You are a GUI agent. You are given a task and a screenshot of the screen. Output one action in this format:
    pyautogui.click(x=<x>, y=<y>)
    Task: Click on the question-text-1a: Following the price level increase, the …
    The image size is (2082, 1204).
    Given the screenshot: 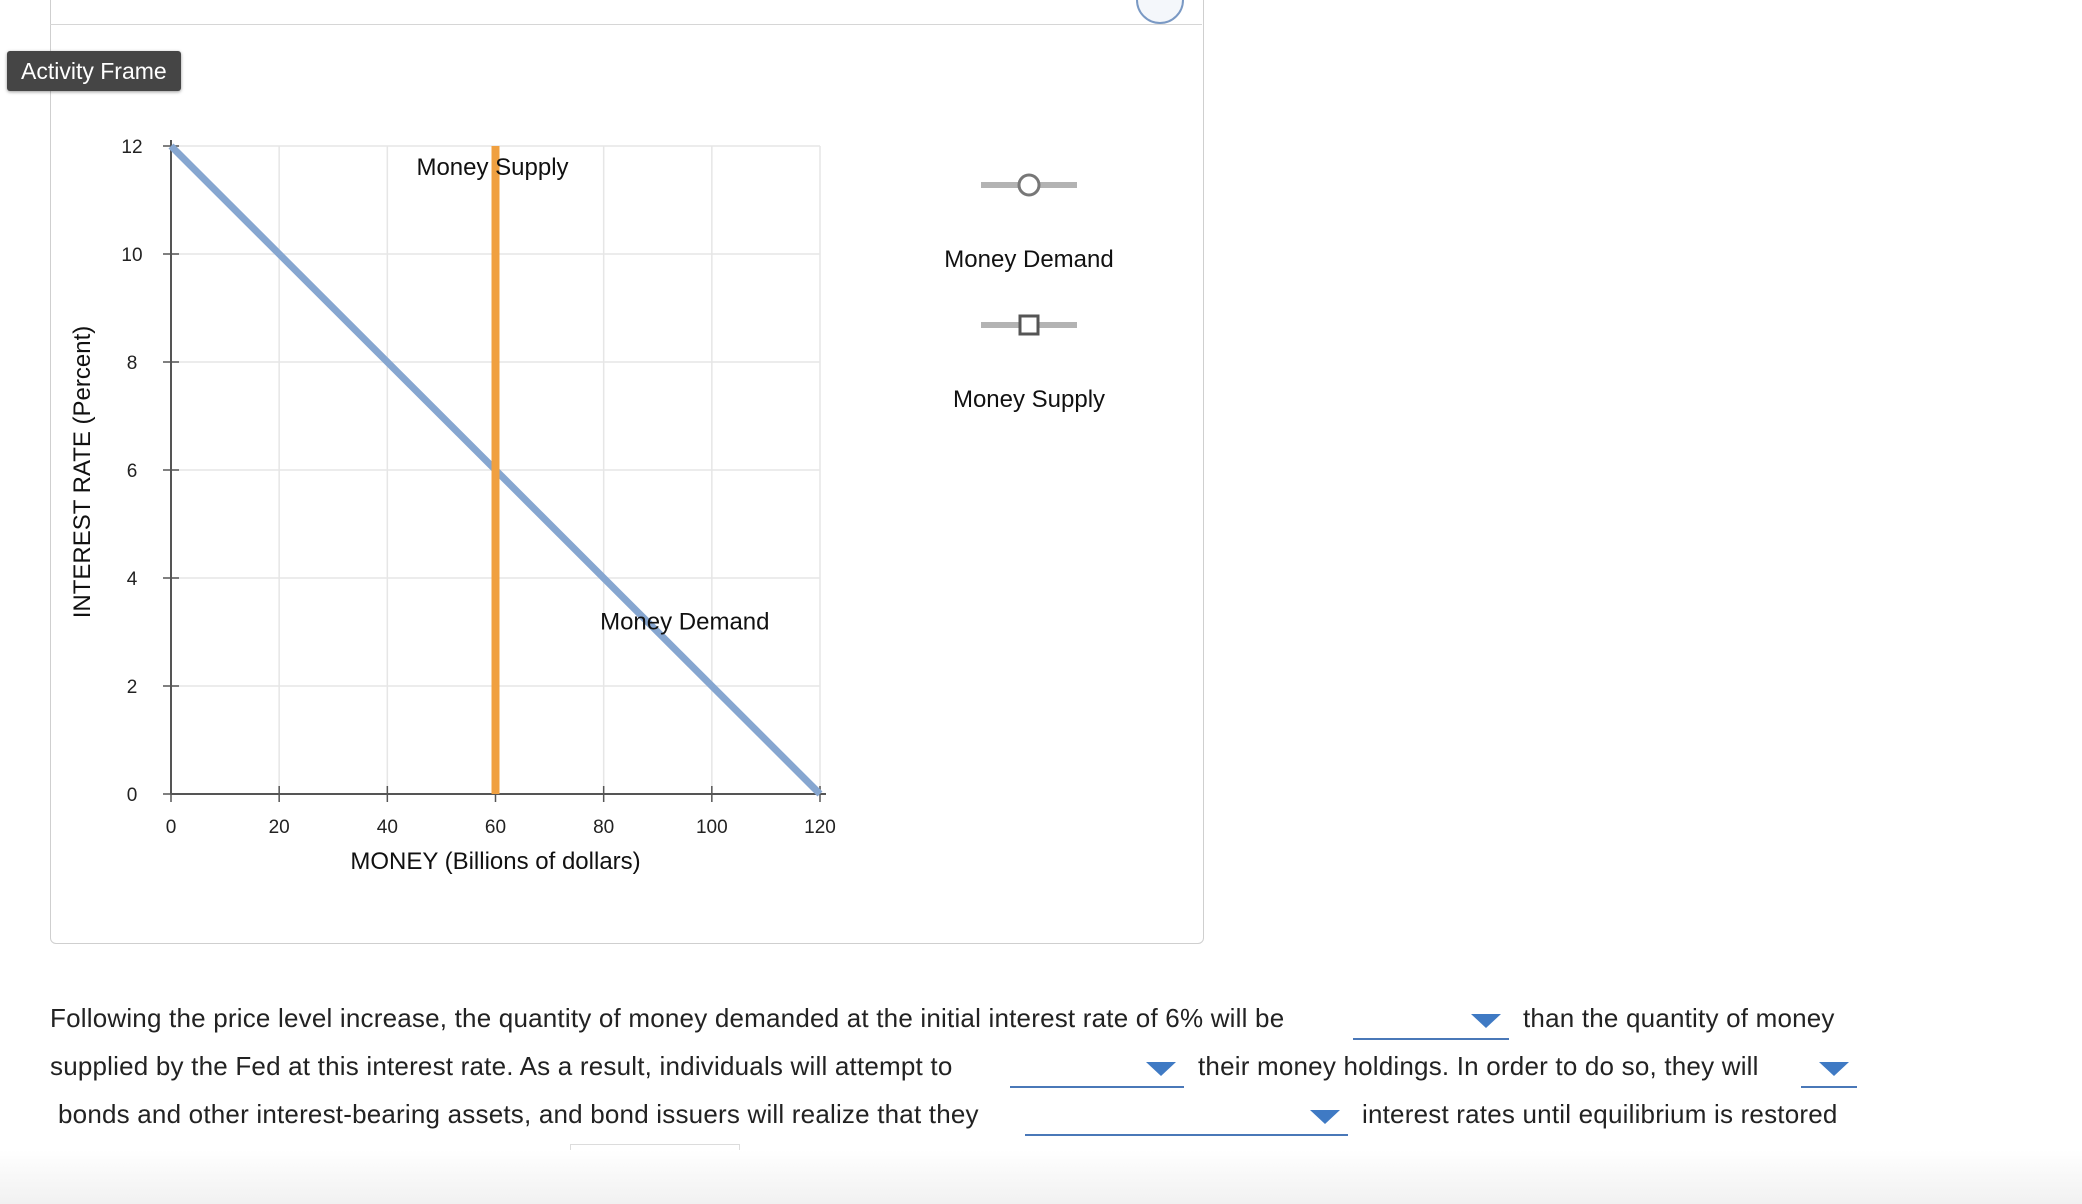 What is the action you would take?
    pyautogui.click(x=667, y=1018)
    